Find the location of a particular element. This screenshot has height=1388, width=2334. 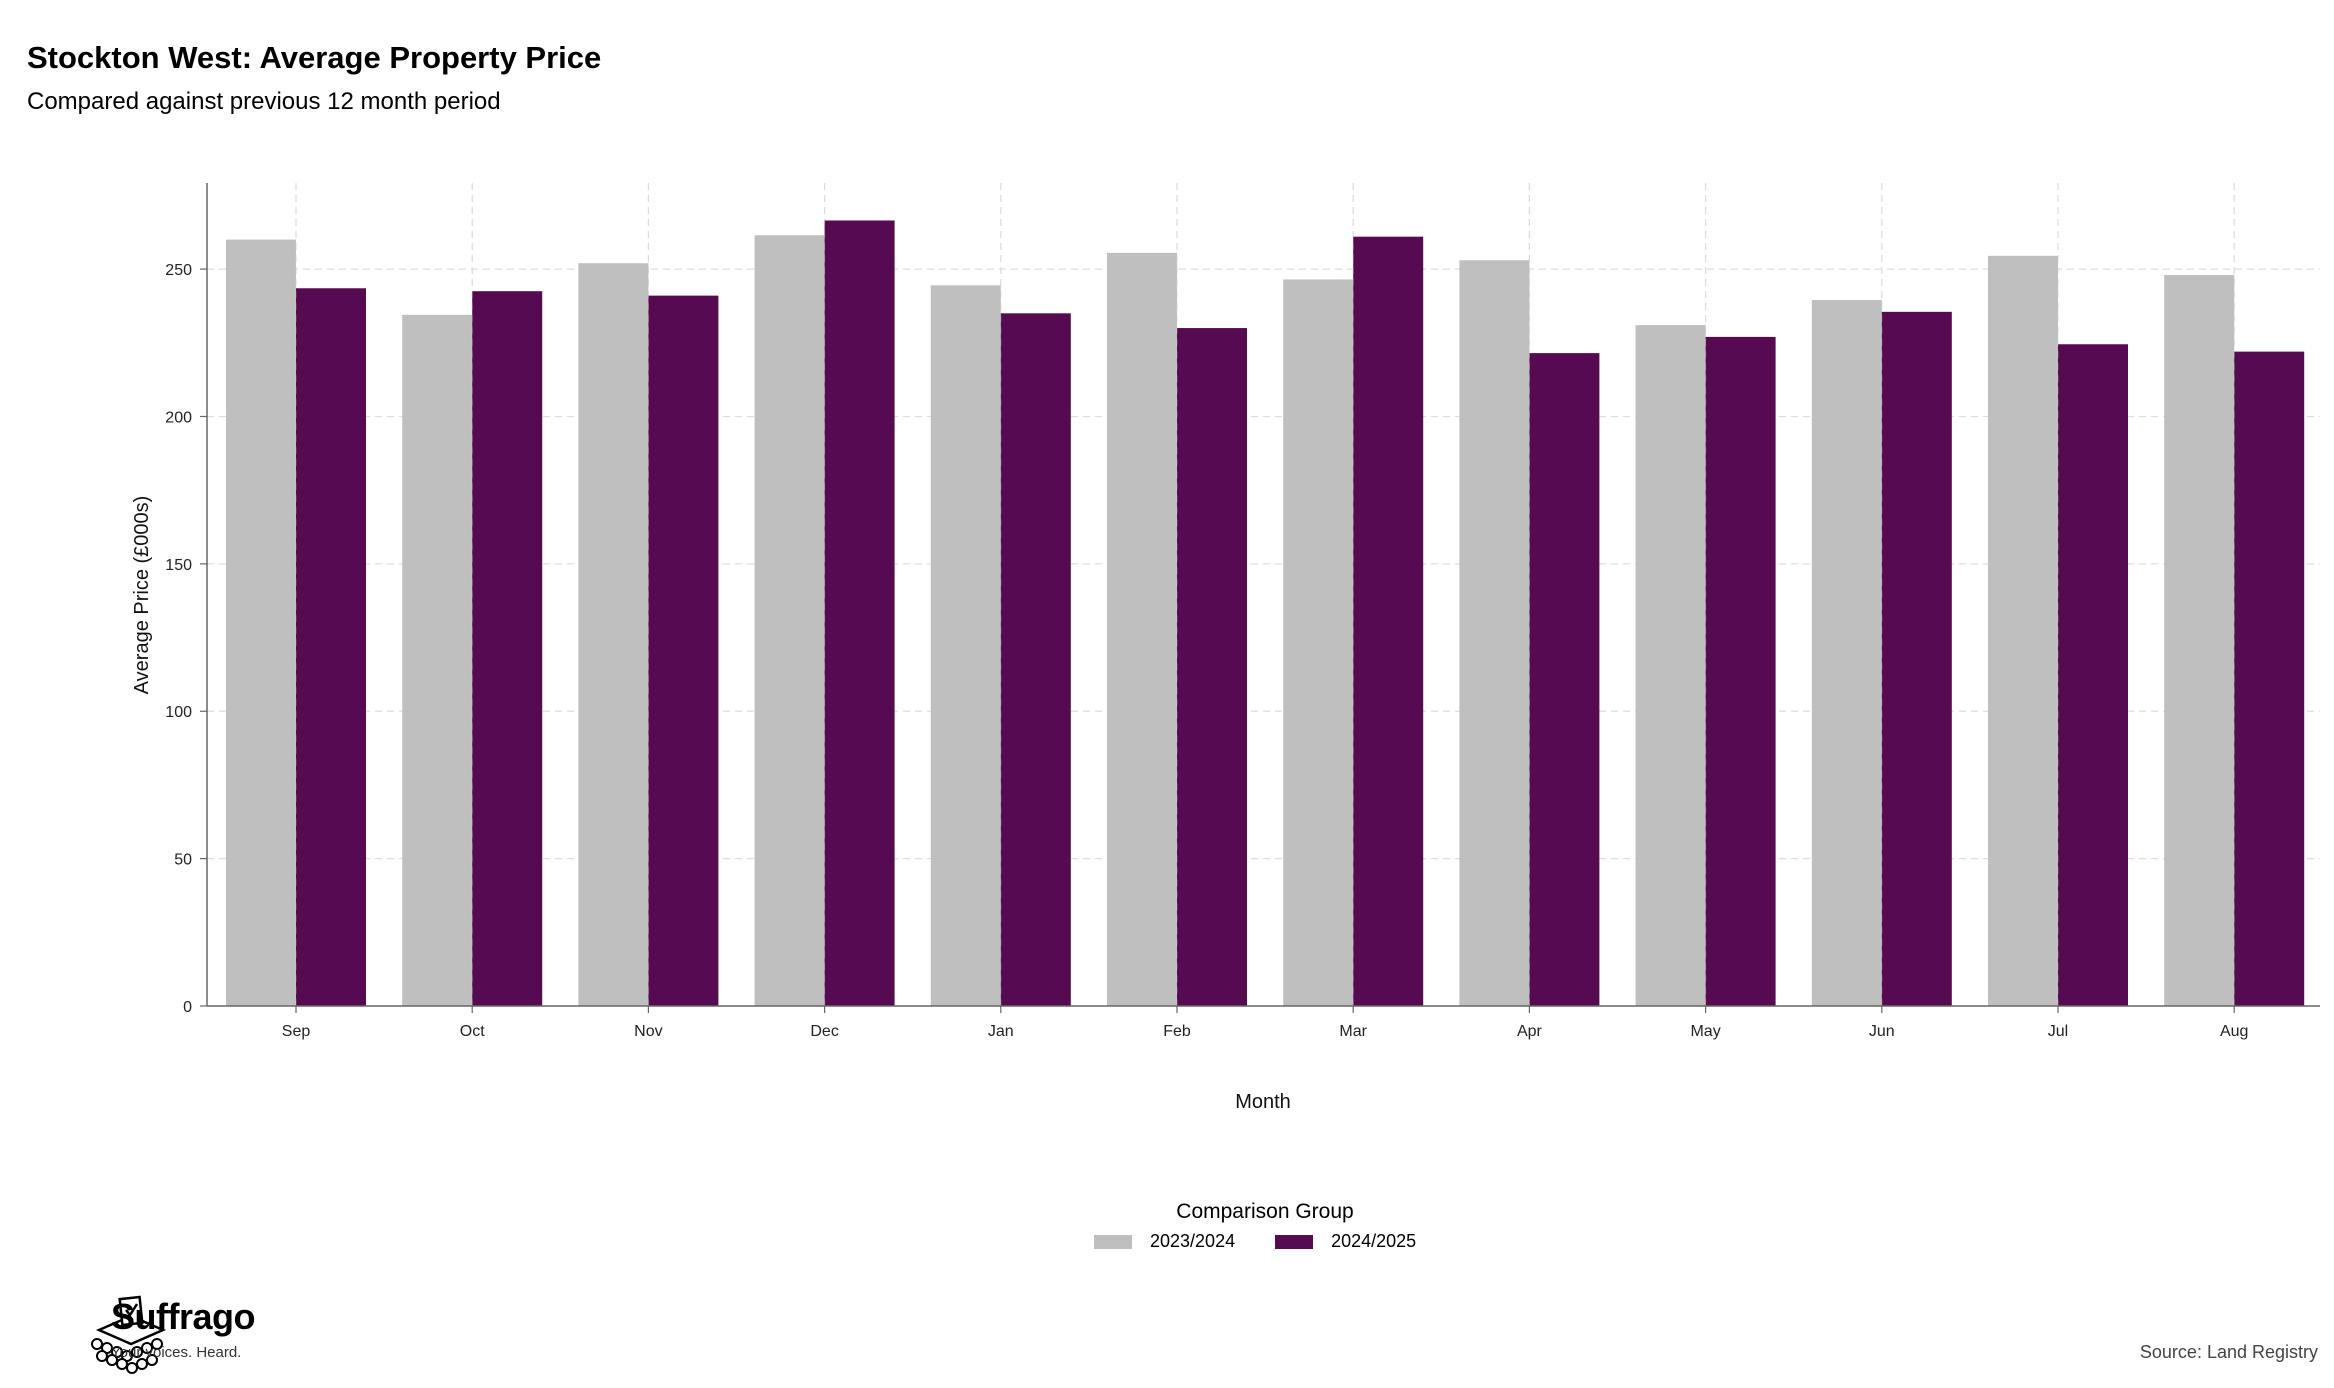

bar-2024-2025-jun is located at coordinates (1916, 658).